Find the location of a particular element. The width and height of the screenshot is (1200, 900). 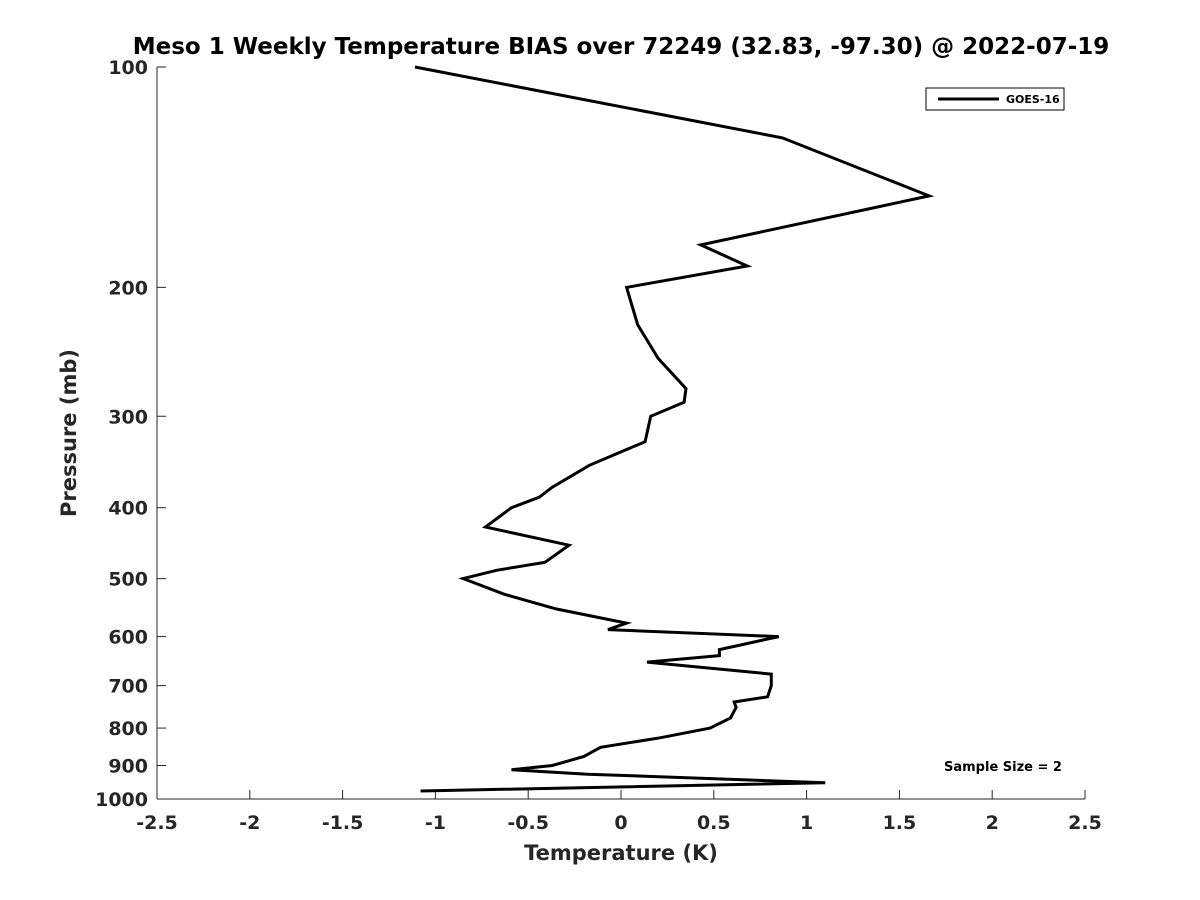

x-axis-label: Temperature (K) is located at coordinates (621, 853).